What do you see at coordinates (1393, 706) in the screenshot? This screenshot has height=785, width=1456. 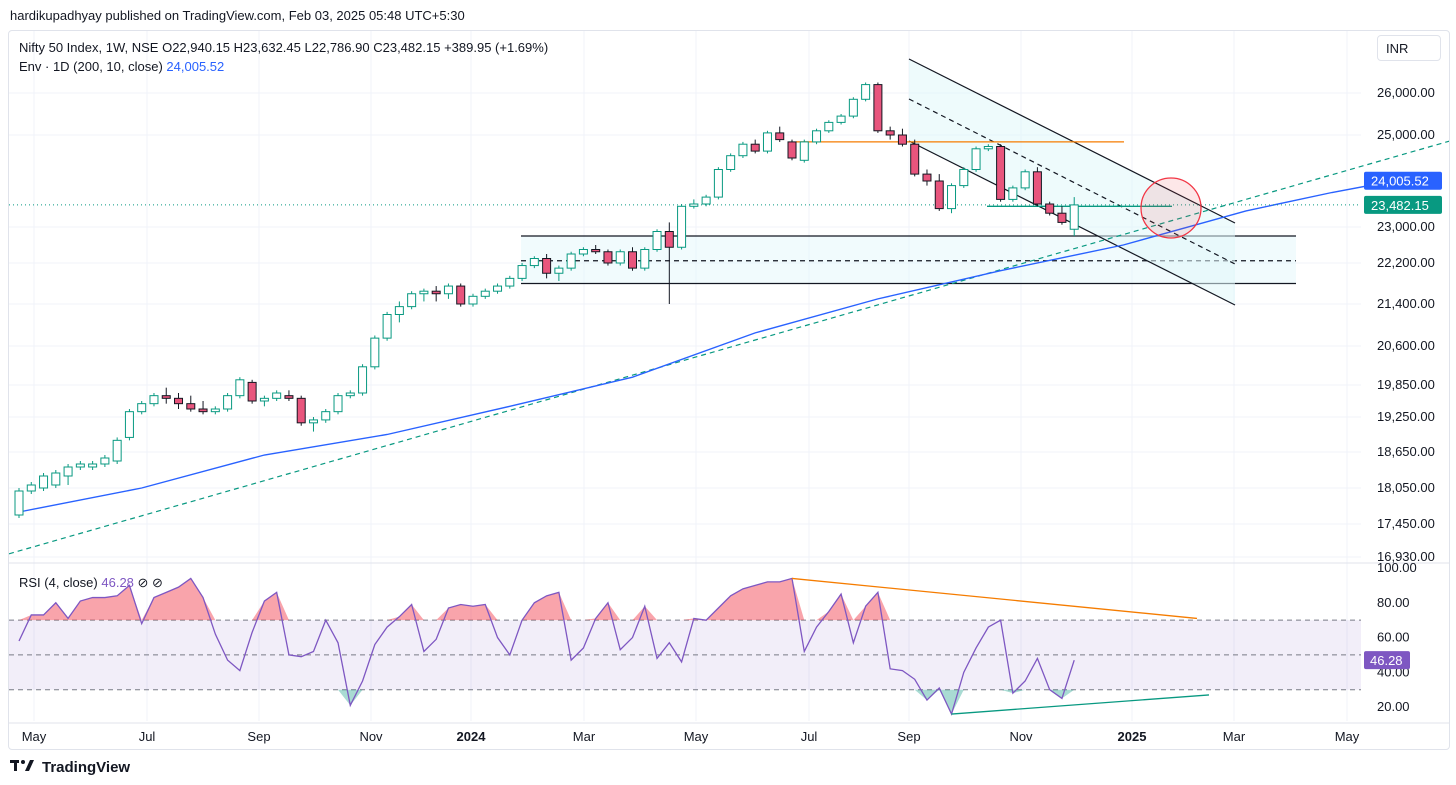 I see `rsi-tick-label: 20.00` at bounding box center [1393, 706].